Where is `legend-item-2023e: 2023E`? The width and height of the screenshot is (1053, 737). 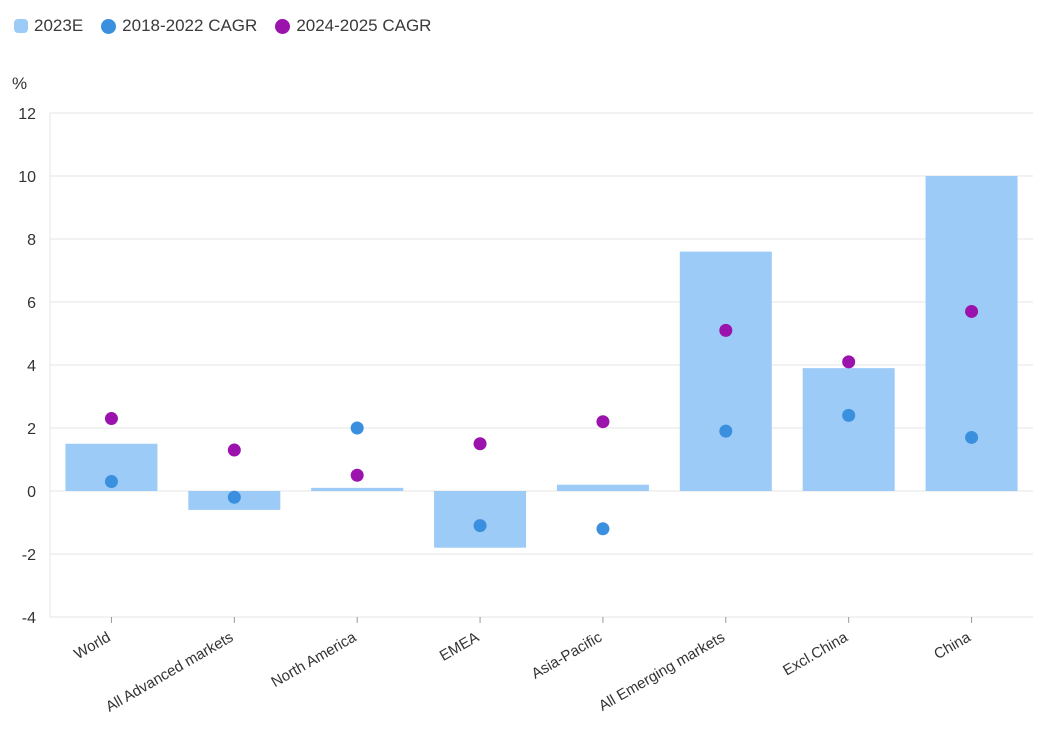
legend-item-2023e: 2023E is located at coordinates (48, 26).